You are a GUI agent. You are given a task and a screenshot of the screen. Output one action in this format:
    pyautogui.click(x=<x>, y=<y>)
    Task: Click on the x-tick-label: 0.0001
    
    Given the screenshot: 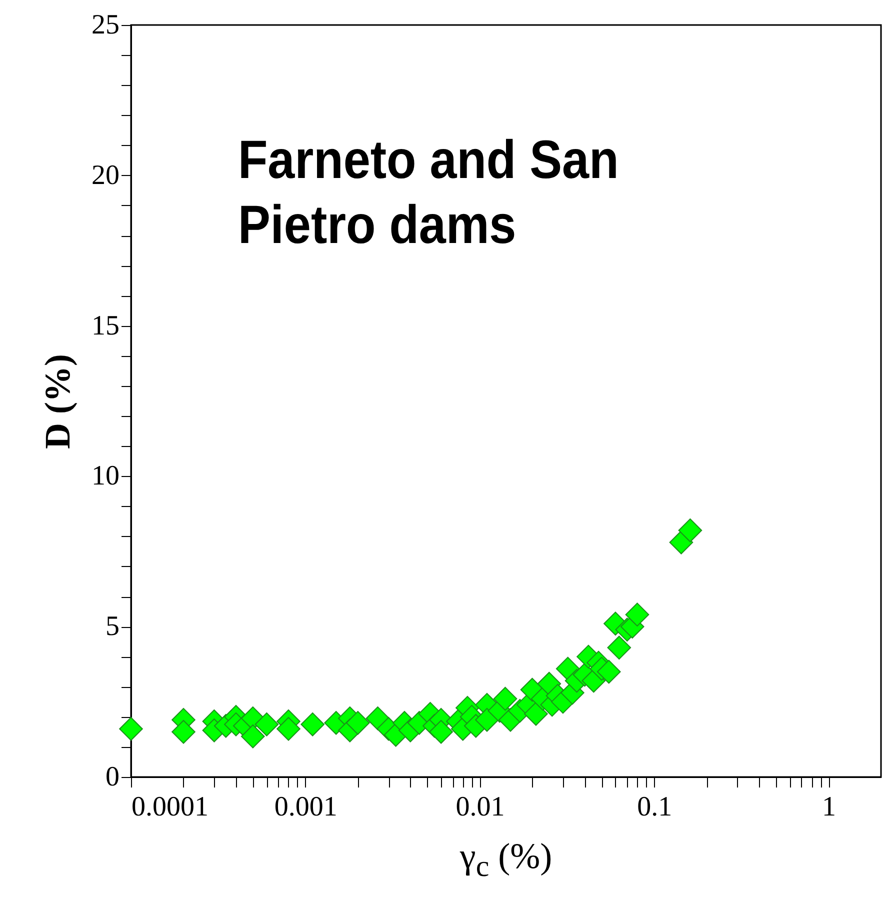 What is the action you would take?
    pyautogui.click(x=170, y=807)
    